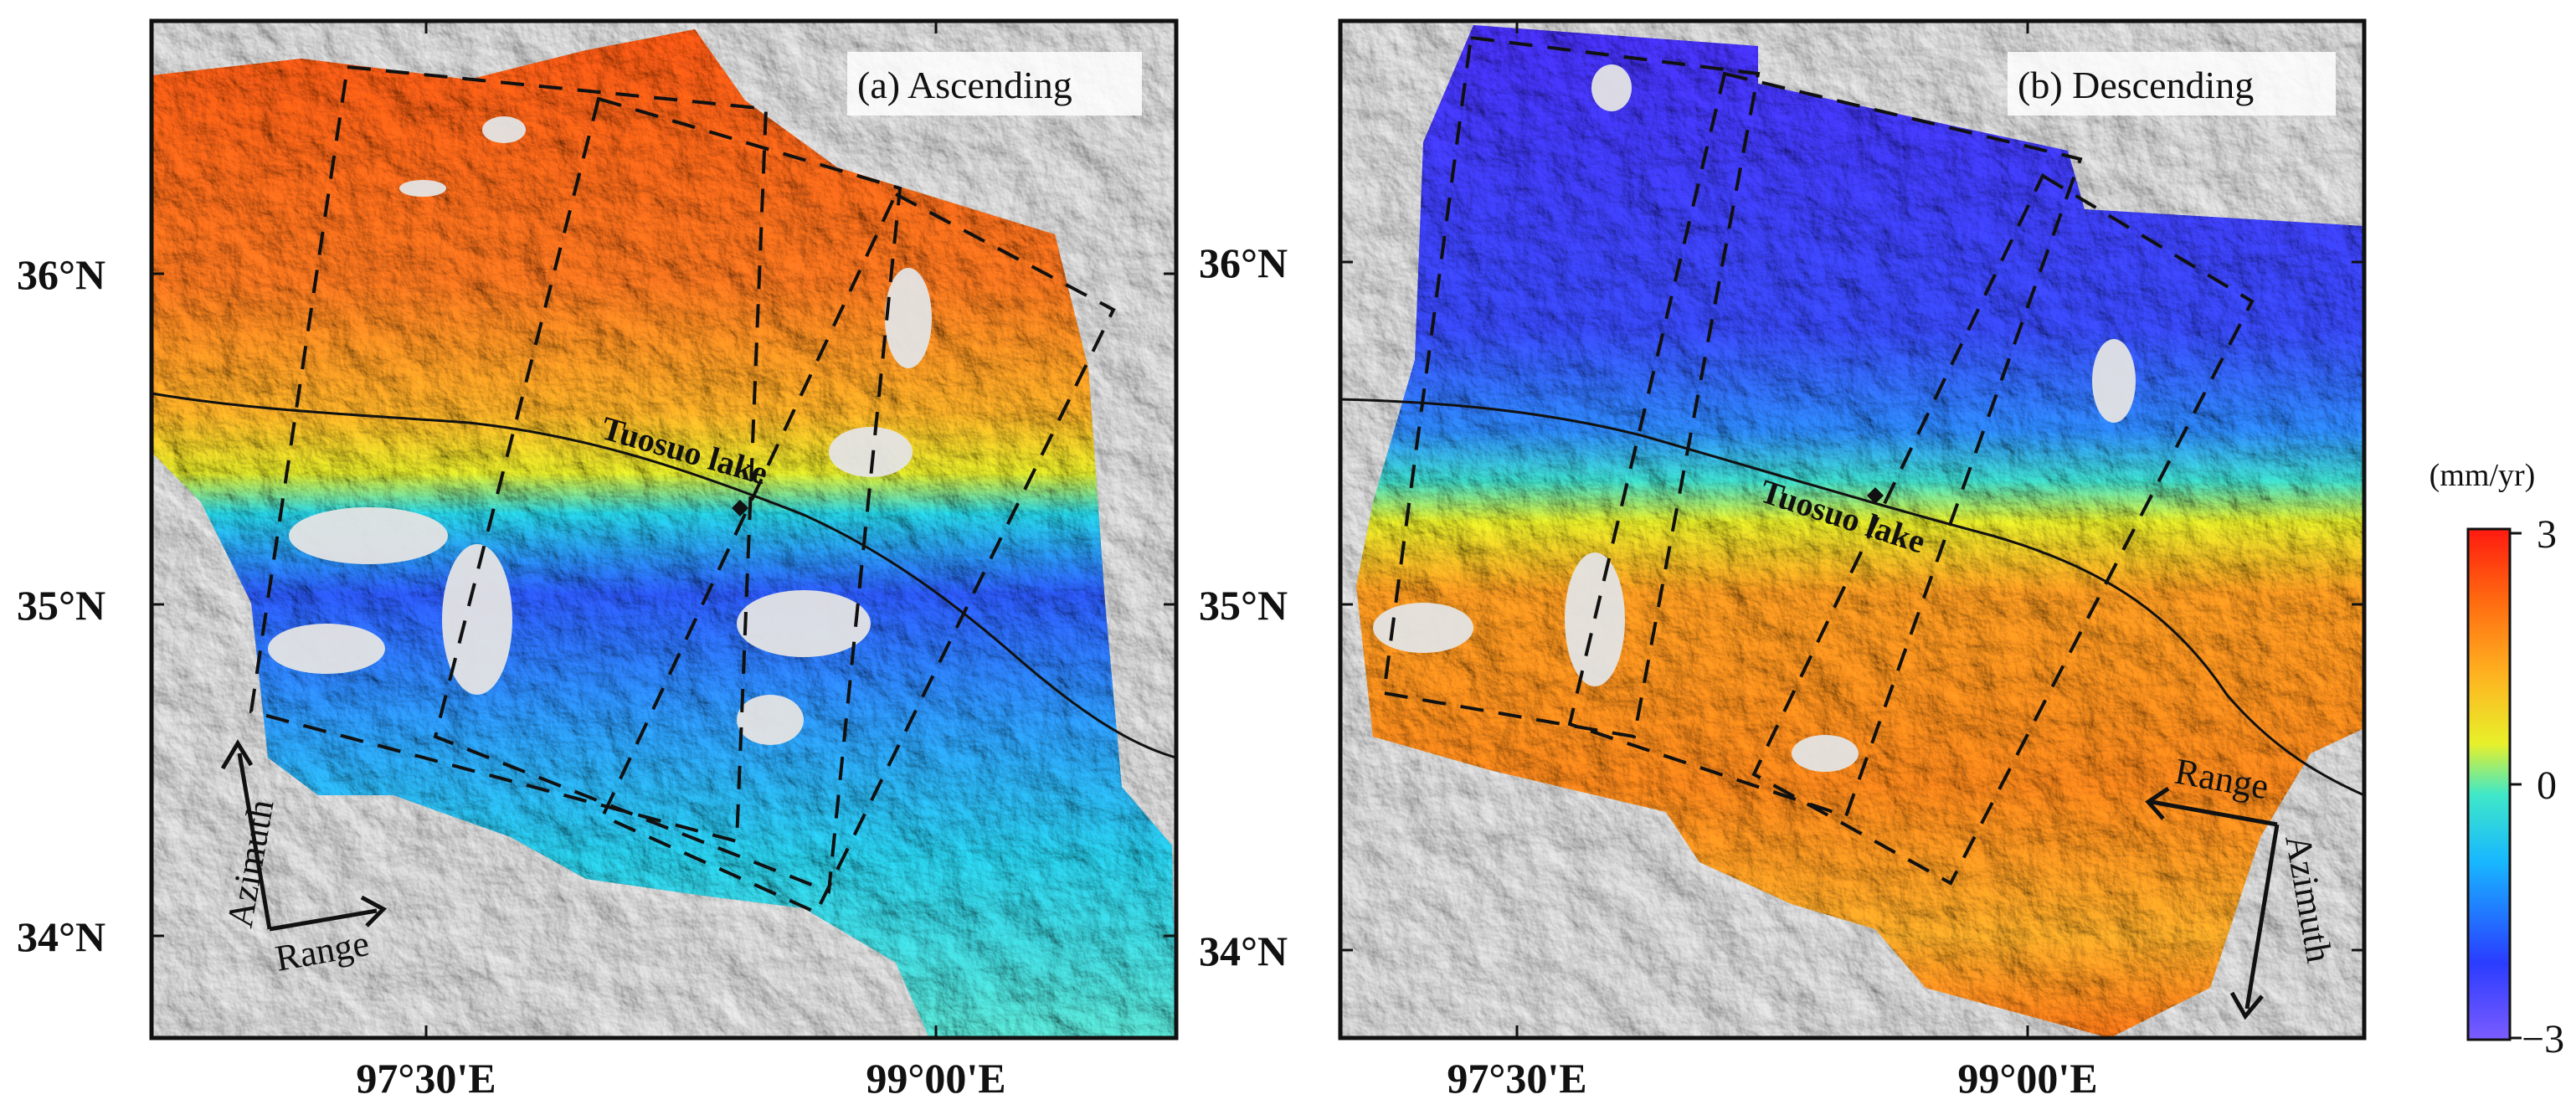 The image size is (2576, 1115). I want to click on data-gaps, so click(600, 431).